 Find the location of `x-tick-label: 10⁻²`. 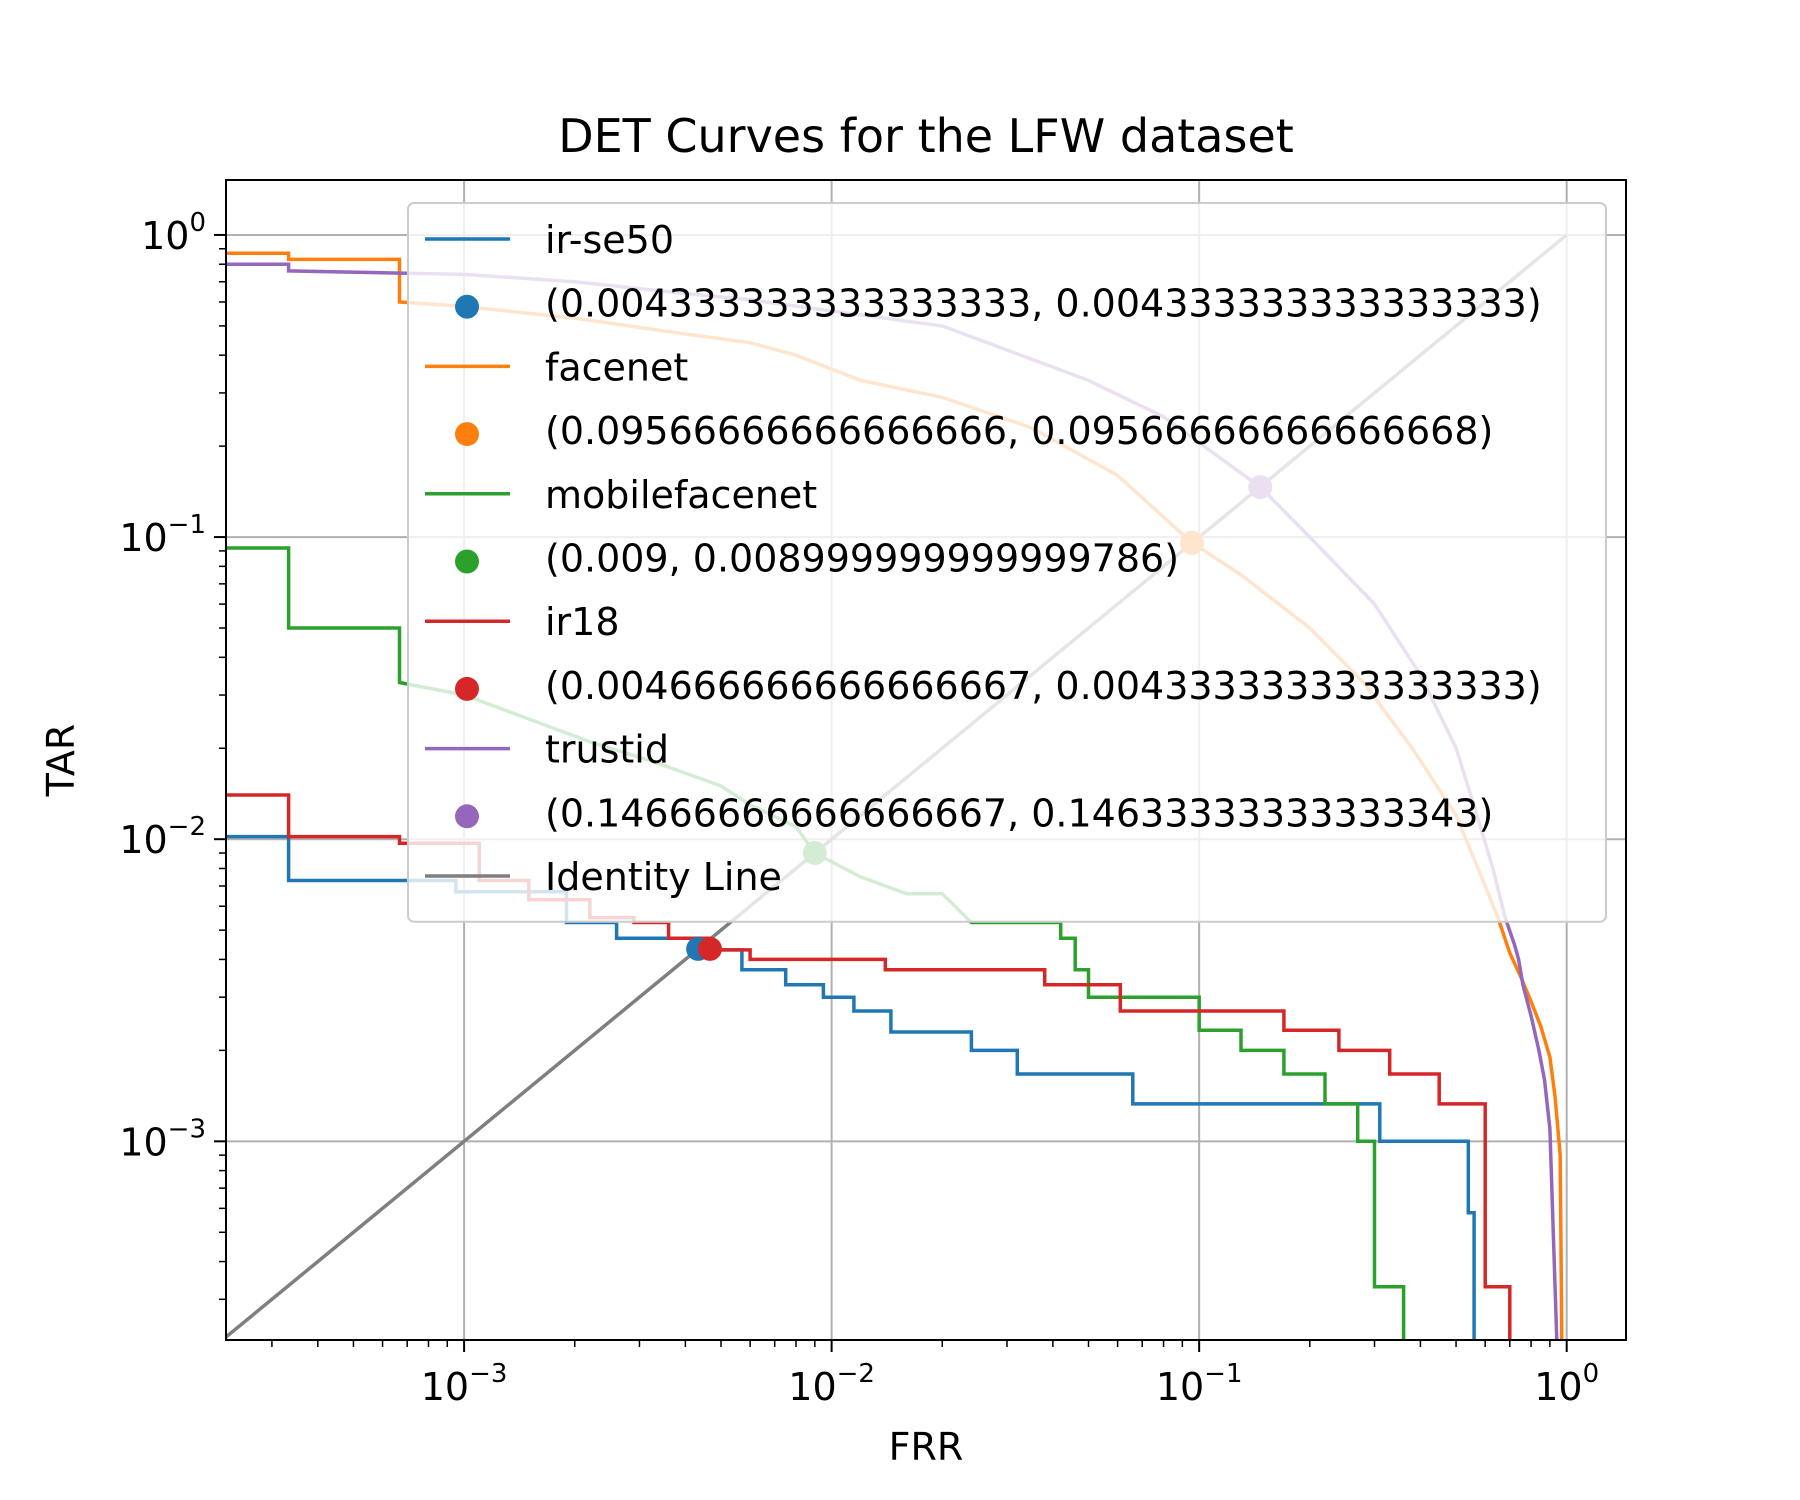

x-tick-label: 10⁻² is located at coordinates (831, 1384).